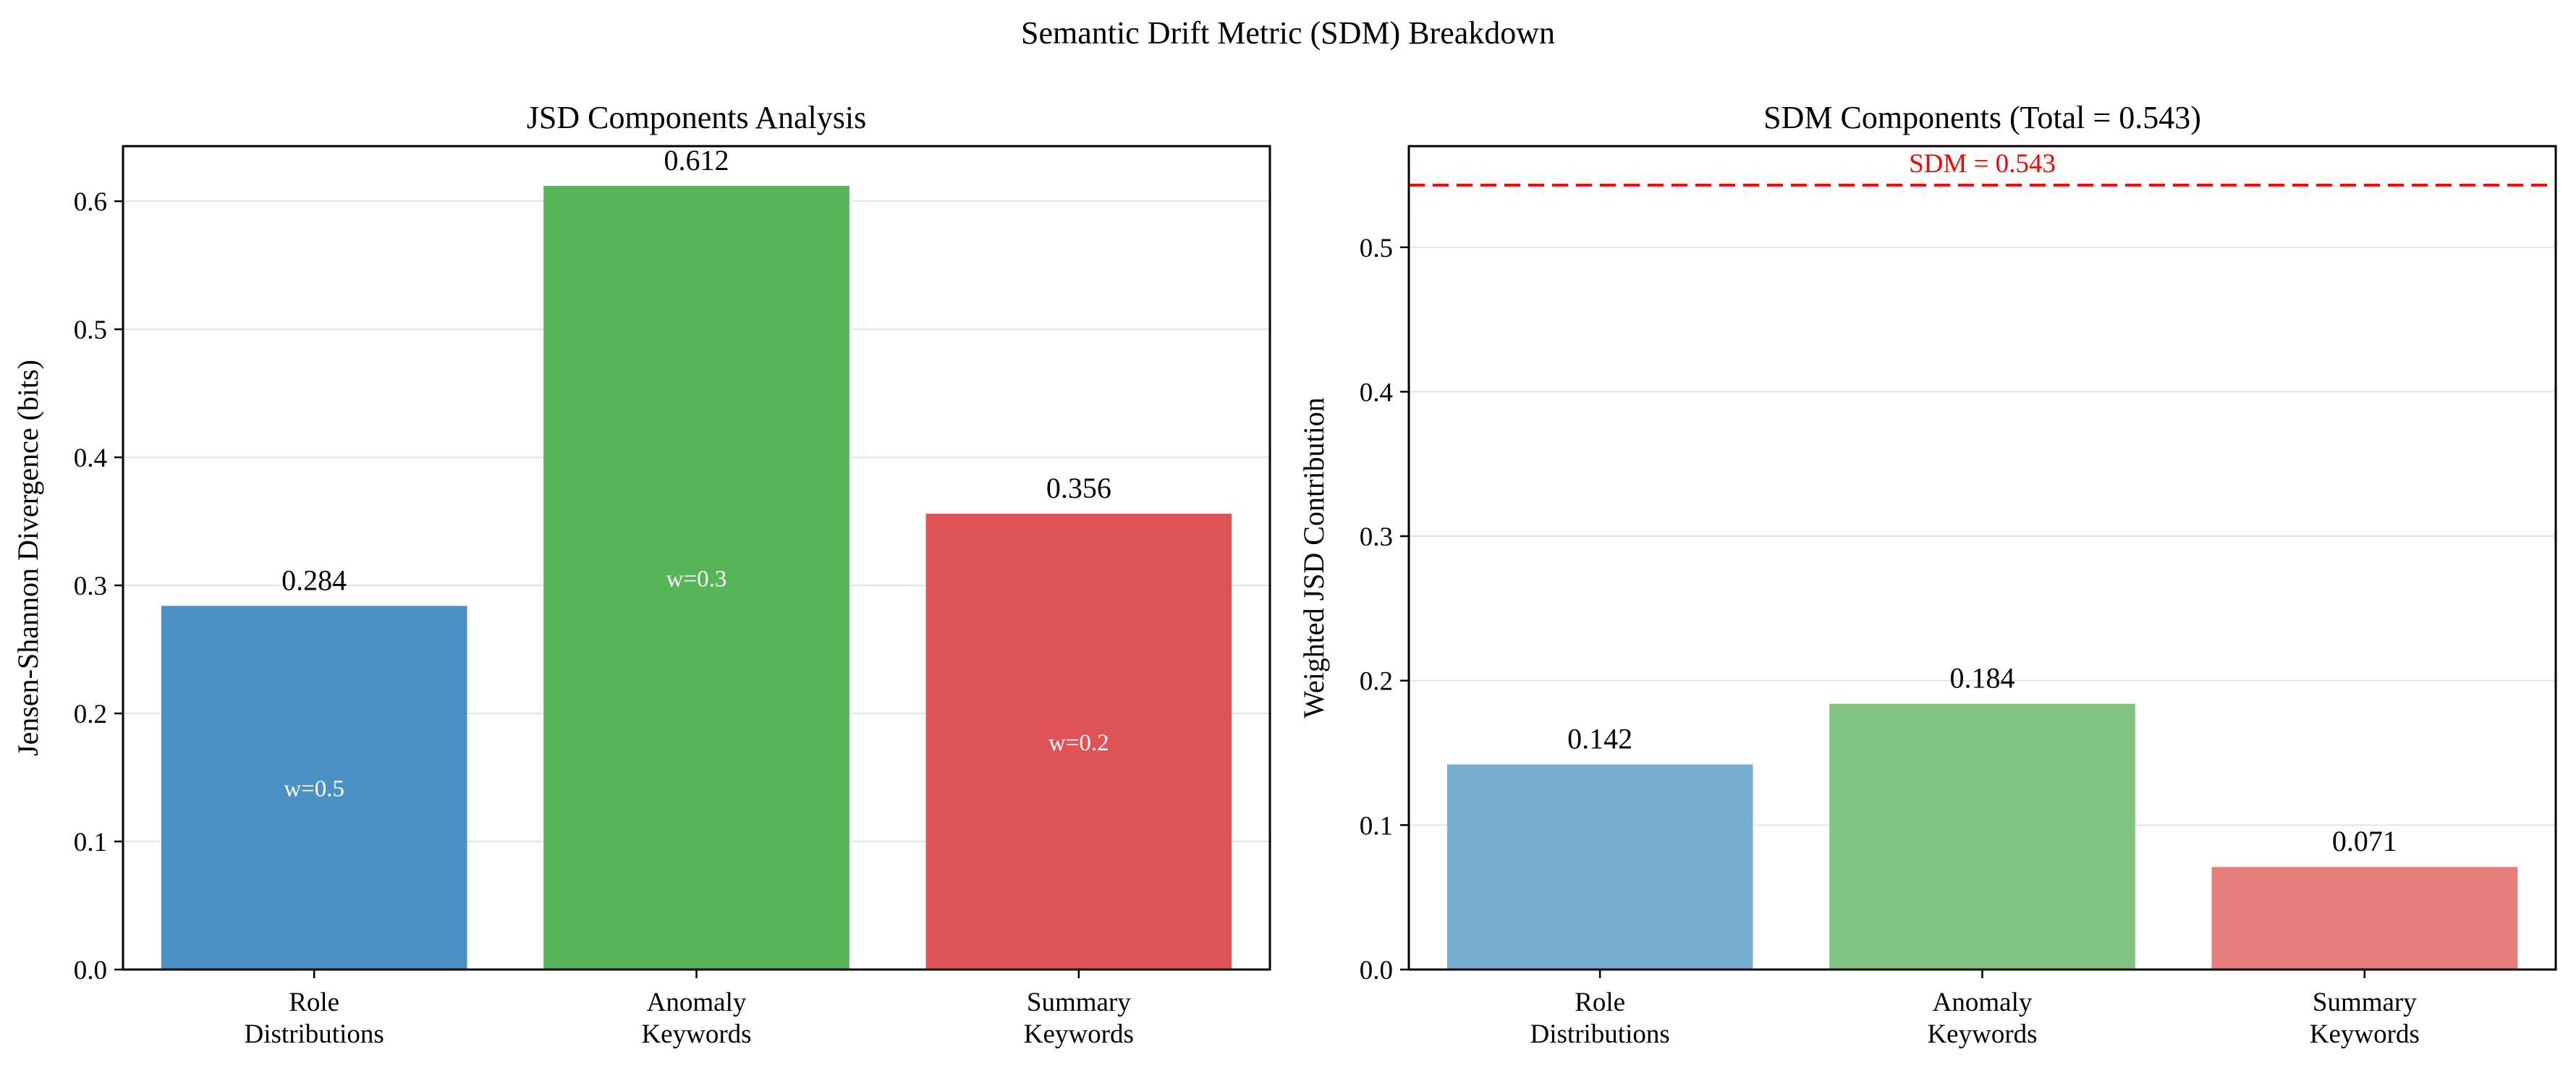 The height and width of the screenshot is (1073, 2576). I want to click on bar-weight-label: w=0.2, so click(1078, 743).